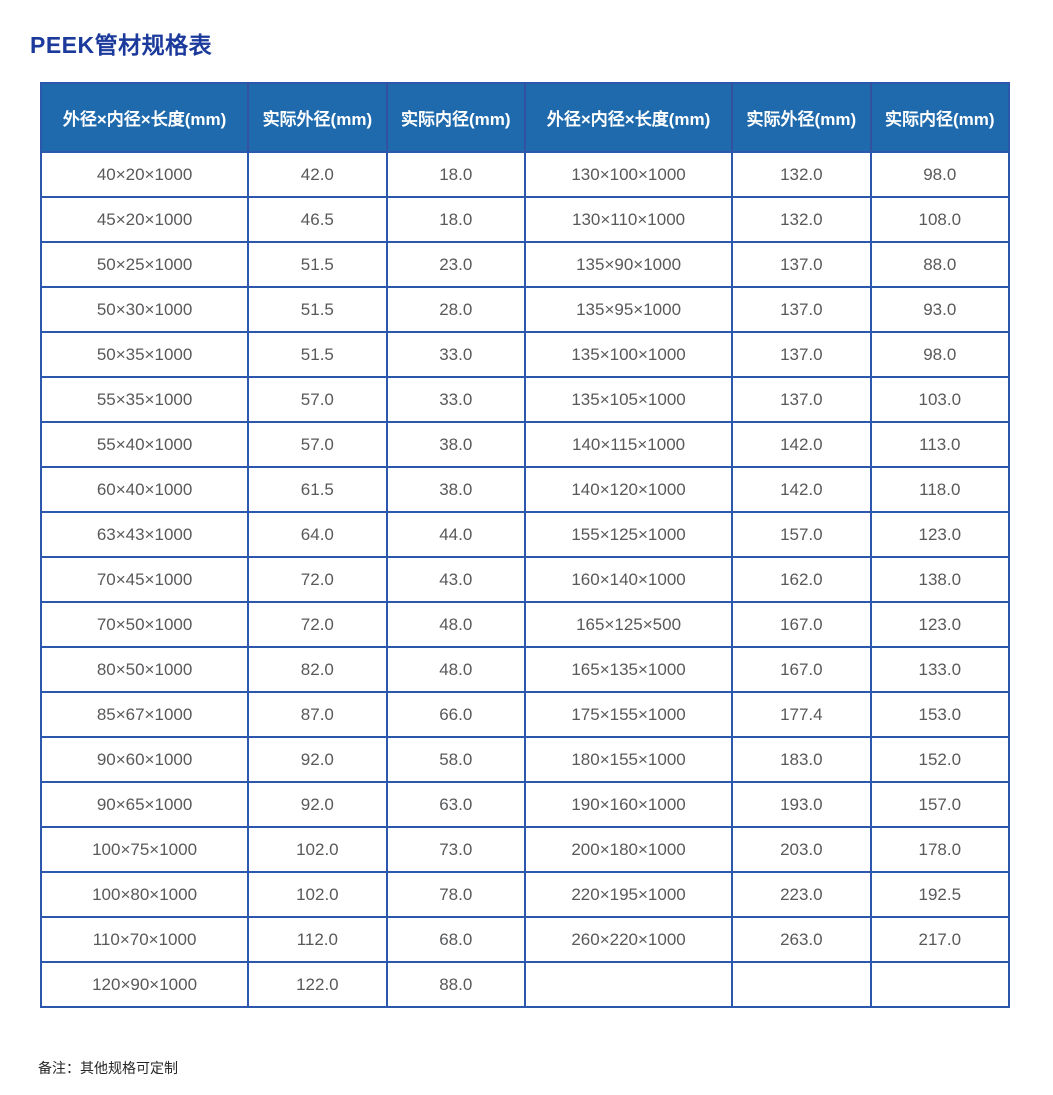  Describe the element at coordinates (940, 894) in the screenshot. I see `table-cell: 192.5` at that location.